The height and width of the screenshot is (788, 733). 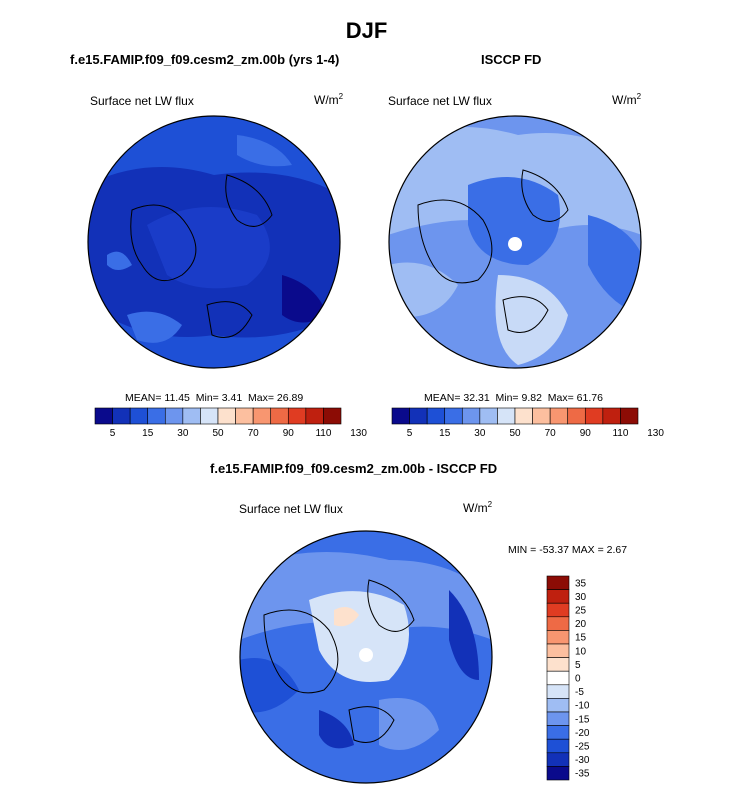 I want to click on colorbar-model-tick-label: 70, so click(x=254, y=433).